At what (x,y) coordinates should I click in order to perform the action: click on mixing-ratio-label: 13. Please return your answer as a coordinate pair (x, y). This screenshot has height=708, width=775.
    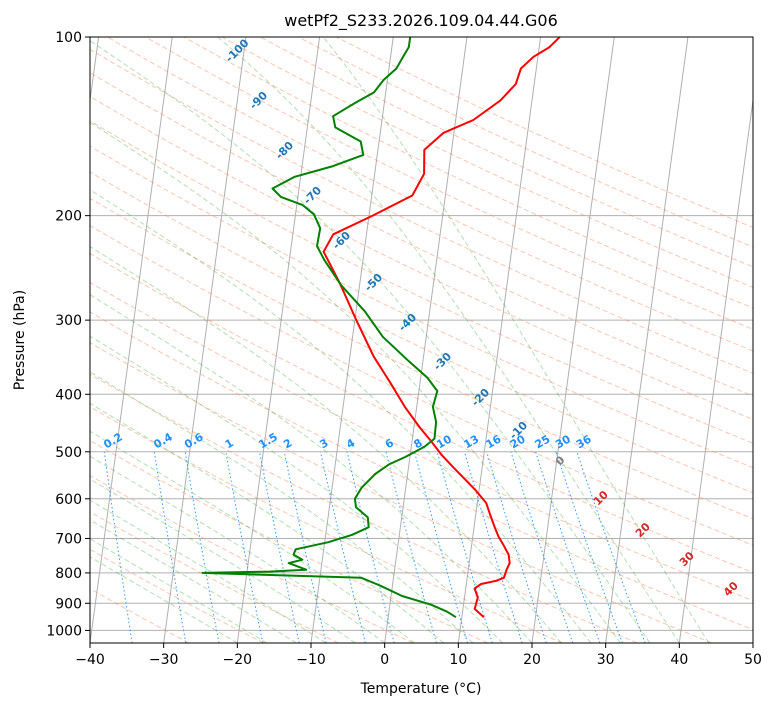
    Looking at the image, I should click on (472, 441).